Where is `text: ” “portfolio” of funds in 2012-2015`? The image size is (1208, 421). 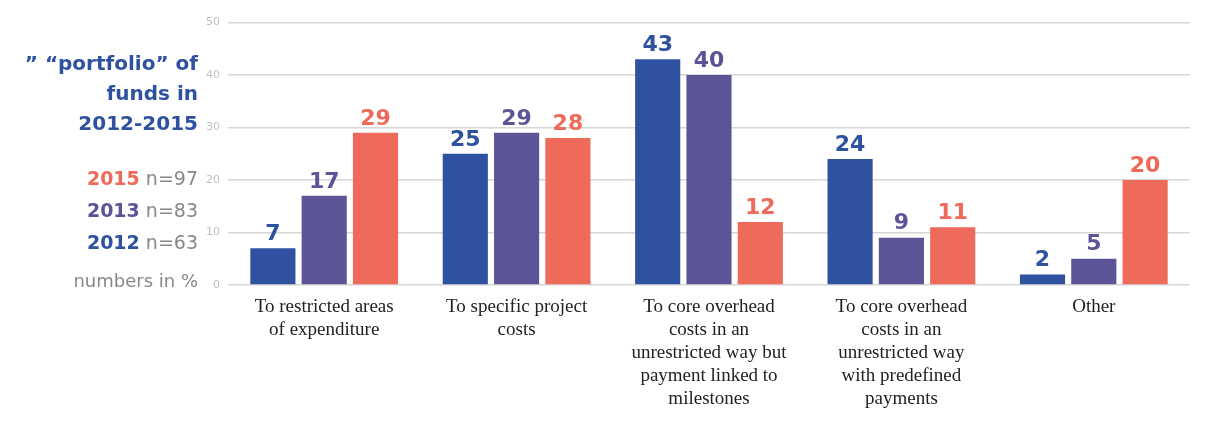
text: ” “portfolio” of funds in 2012-2015 is located at coordinates (111, 93).